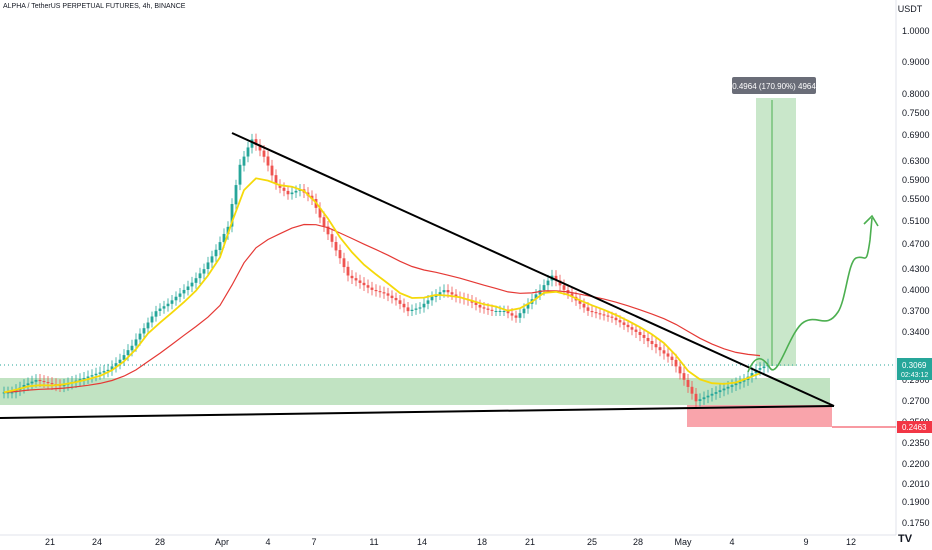  Describe the element at coordinates (97, 542) in the screenshot. I see `x-tick-label: 24` at that location.